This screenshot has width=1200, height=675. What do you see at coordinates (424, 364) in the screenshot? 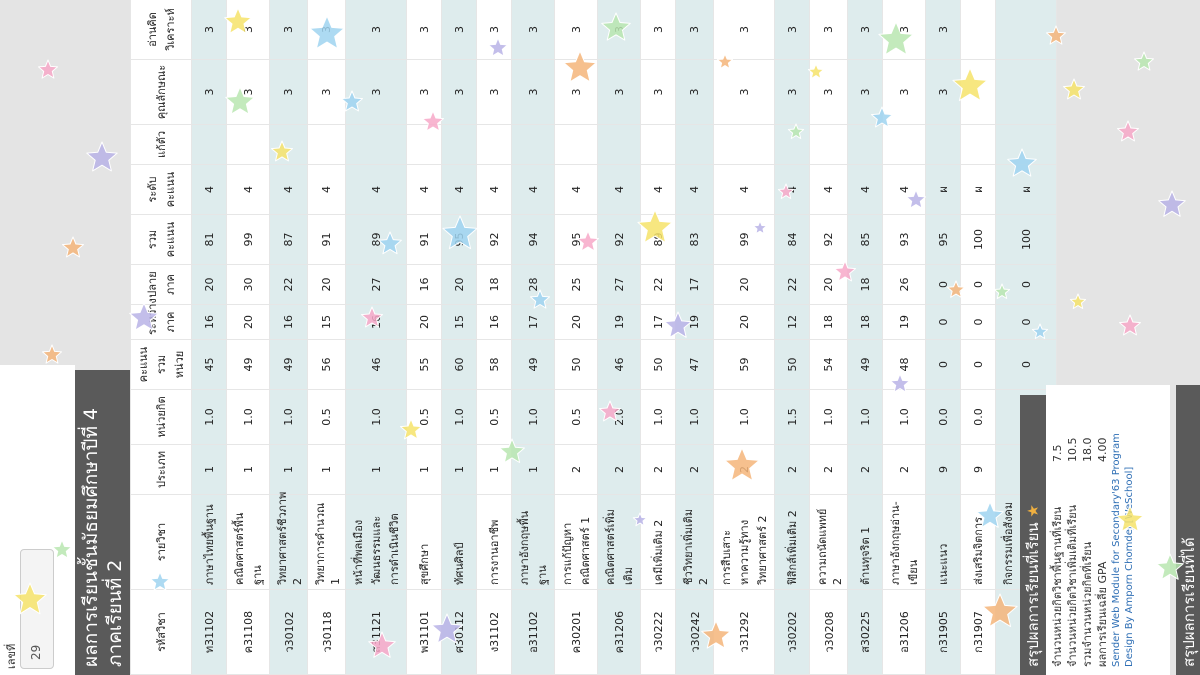
I see `table-cell: 55` at bounding box center [424, 364].